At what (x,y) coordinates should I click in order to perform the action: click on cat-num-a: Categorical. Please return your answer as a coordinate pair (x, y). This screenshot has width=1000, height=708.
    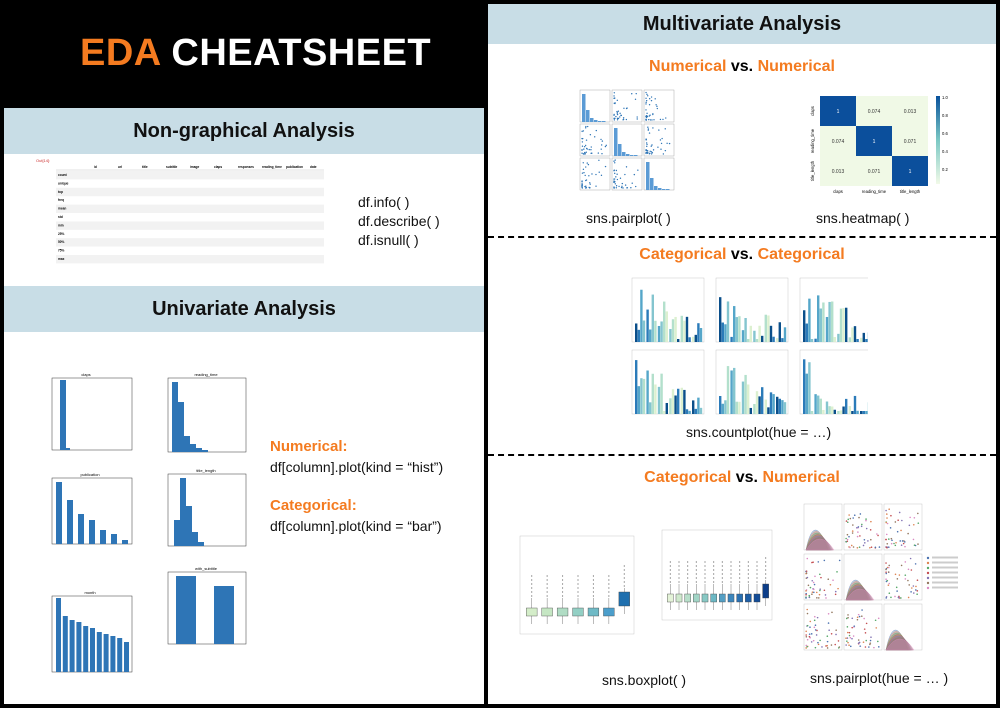
    Looking at the image, I should click on (688, 477).